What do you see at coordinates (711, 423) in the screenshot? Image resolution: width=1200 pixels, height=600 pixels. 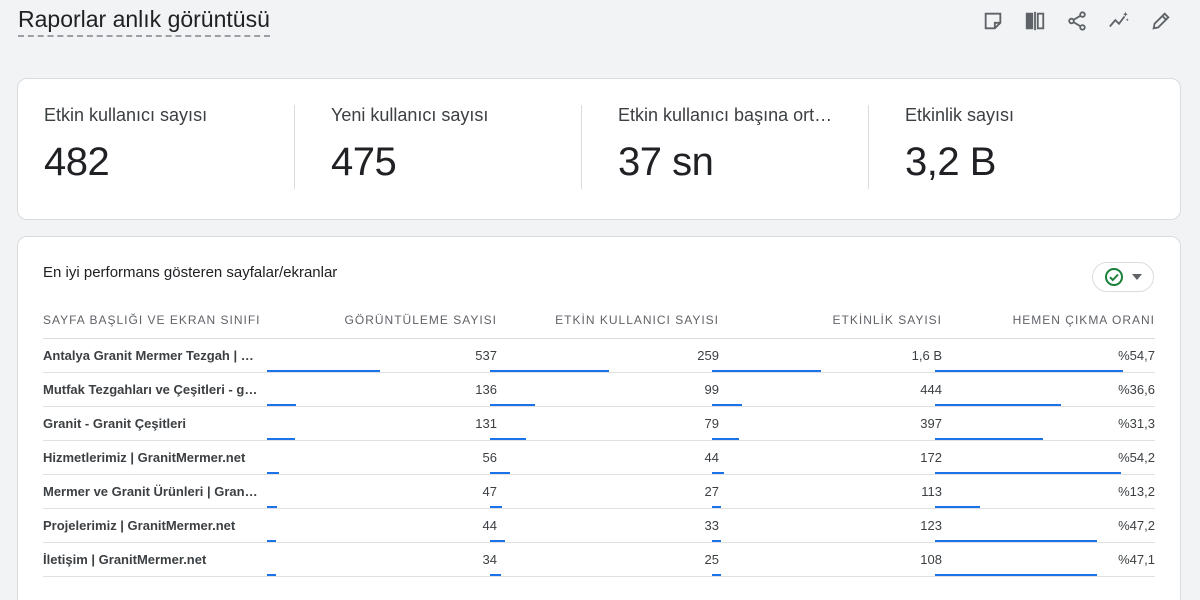 I see `cell-active-users: 79` at bounding box center [711, 423].